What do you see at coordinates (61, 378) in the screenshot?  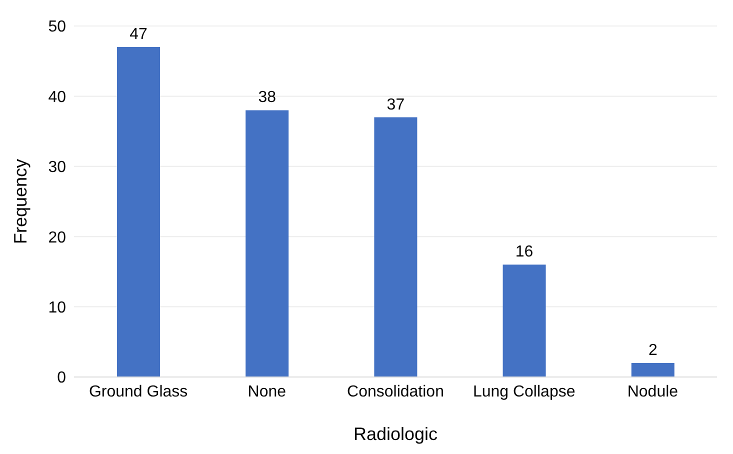 I see `y-tick-label: 0` at bounding box center [61, 378].